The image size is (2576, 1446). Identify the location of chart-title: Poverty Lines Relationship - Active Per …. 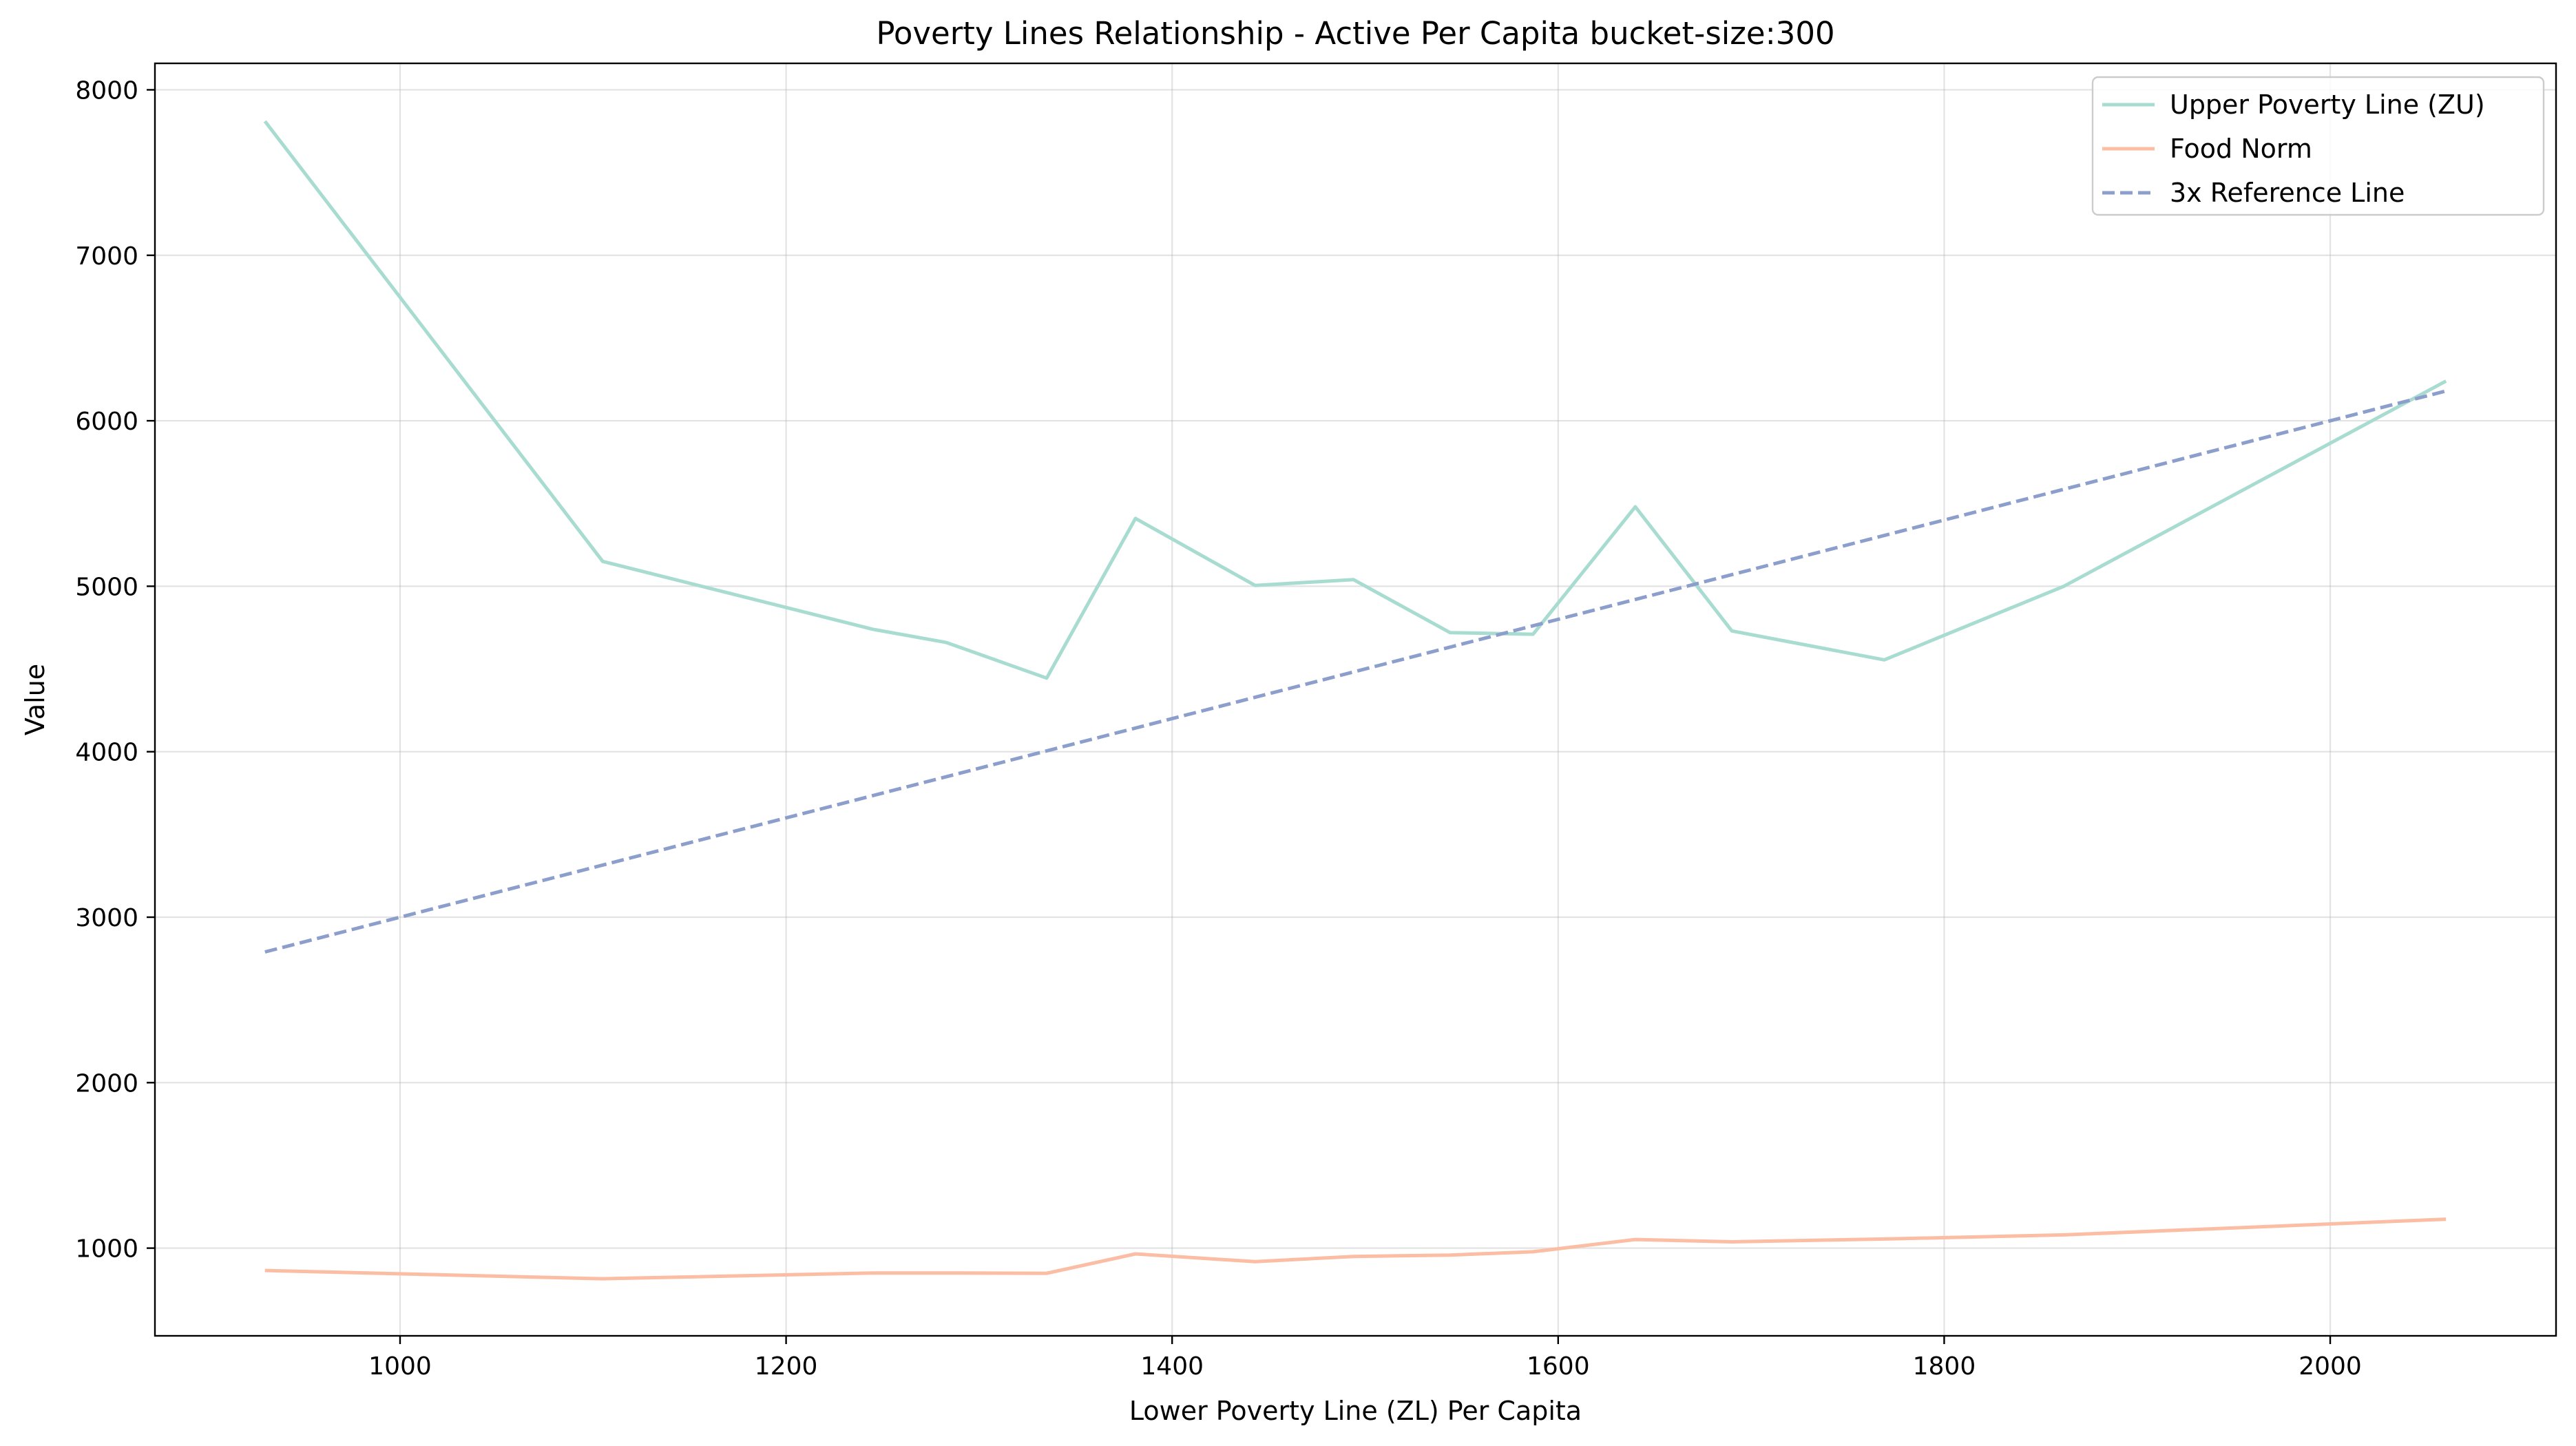
(1355, 33).